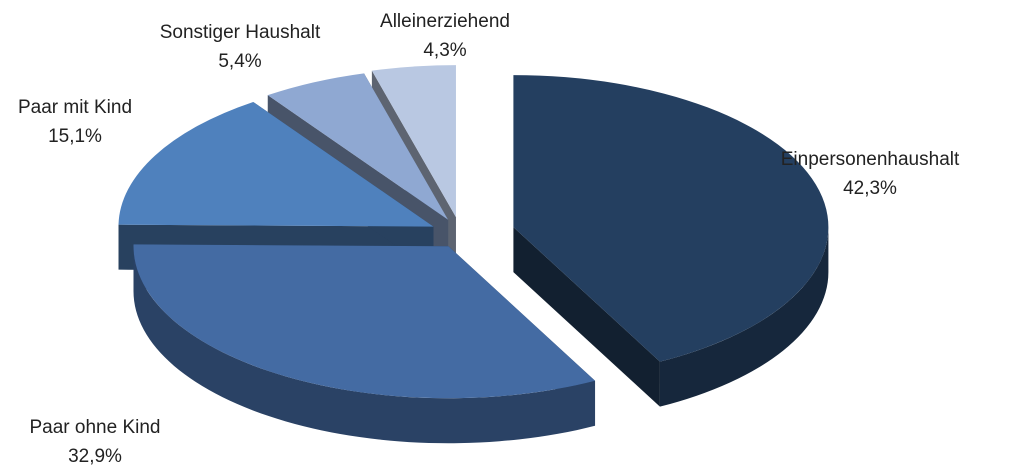  What do you see at coordinates (75, 136) in the screenshot?
I see `slice-value-label: 15,1%` at bounding box center [75, 136].